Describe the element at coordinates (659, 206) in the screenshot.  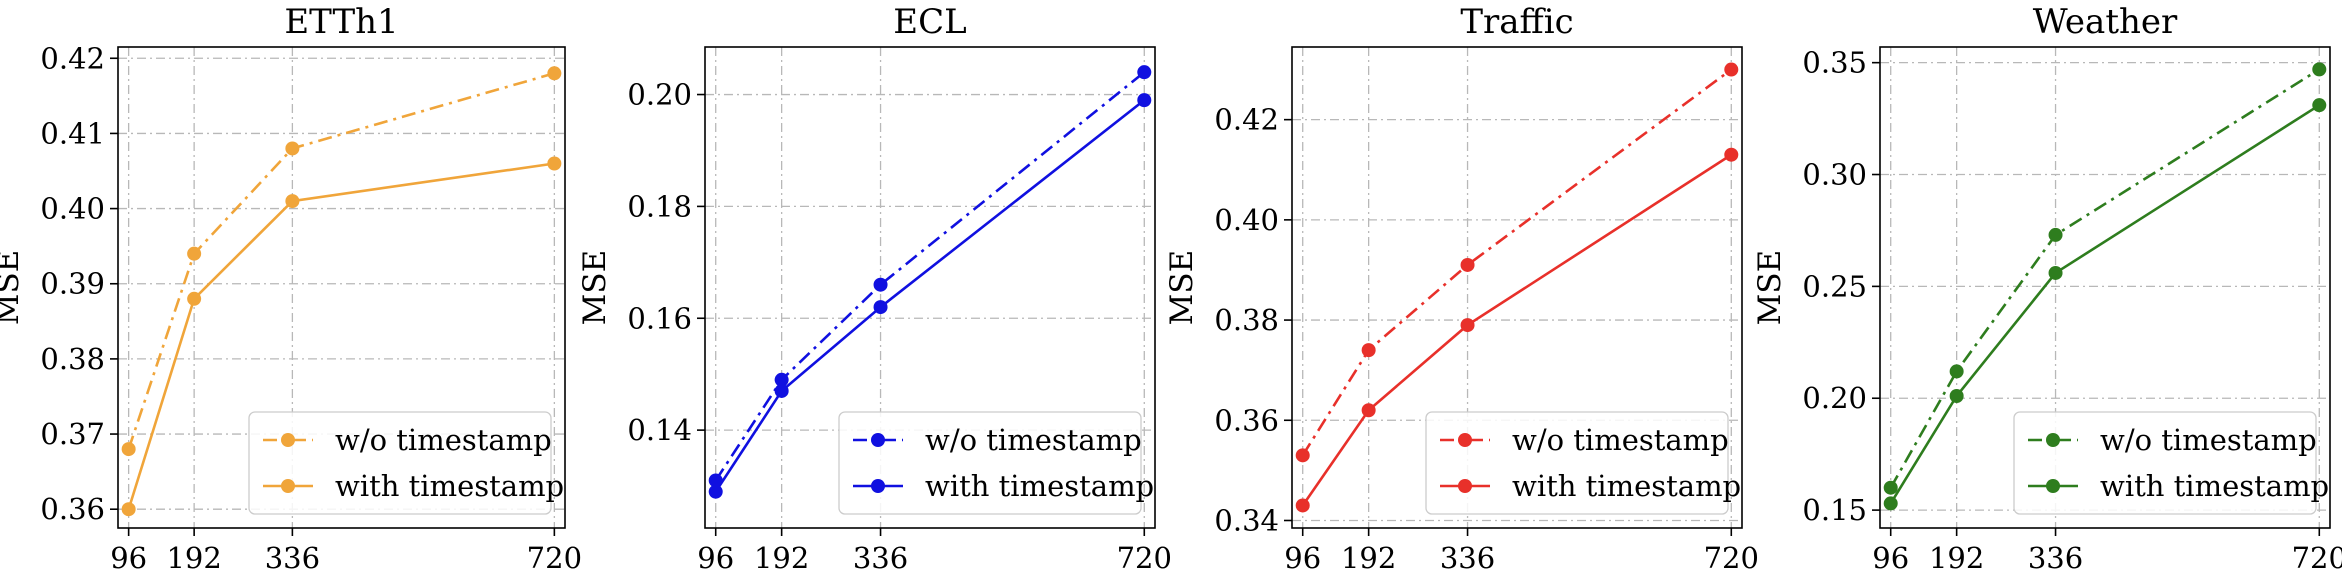
I see `y-tick-label: 0.18` at that location.